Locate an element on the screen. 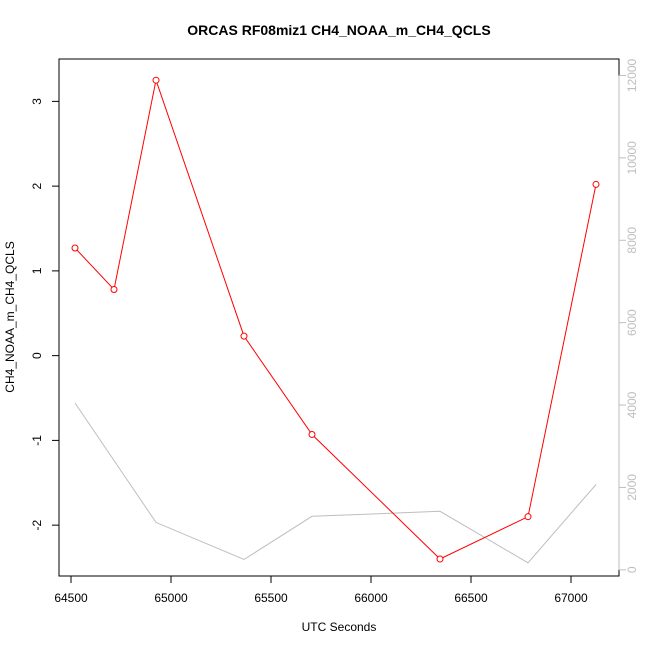 The height and width of the screenshot is (650, 650). right-axis-tick-label: 10000 is located at coordinates (632, 158).